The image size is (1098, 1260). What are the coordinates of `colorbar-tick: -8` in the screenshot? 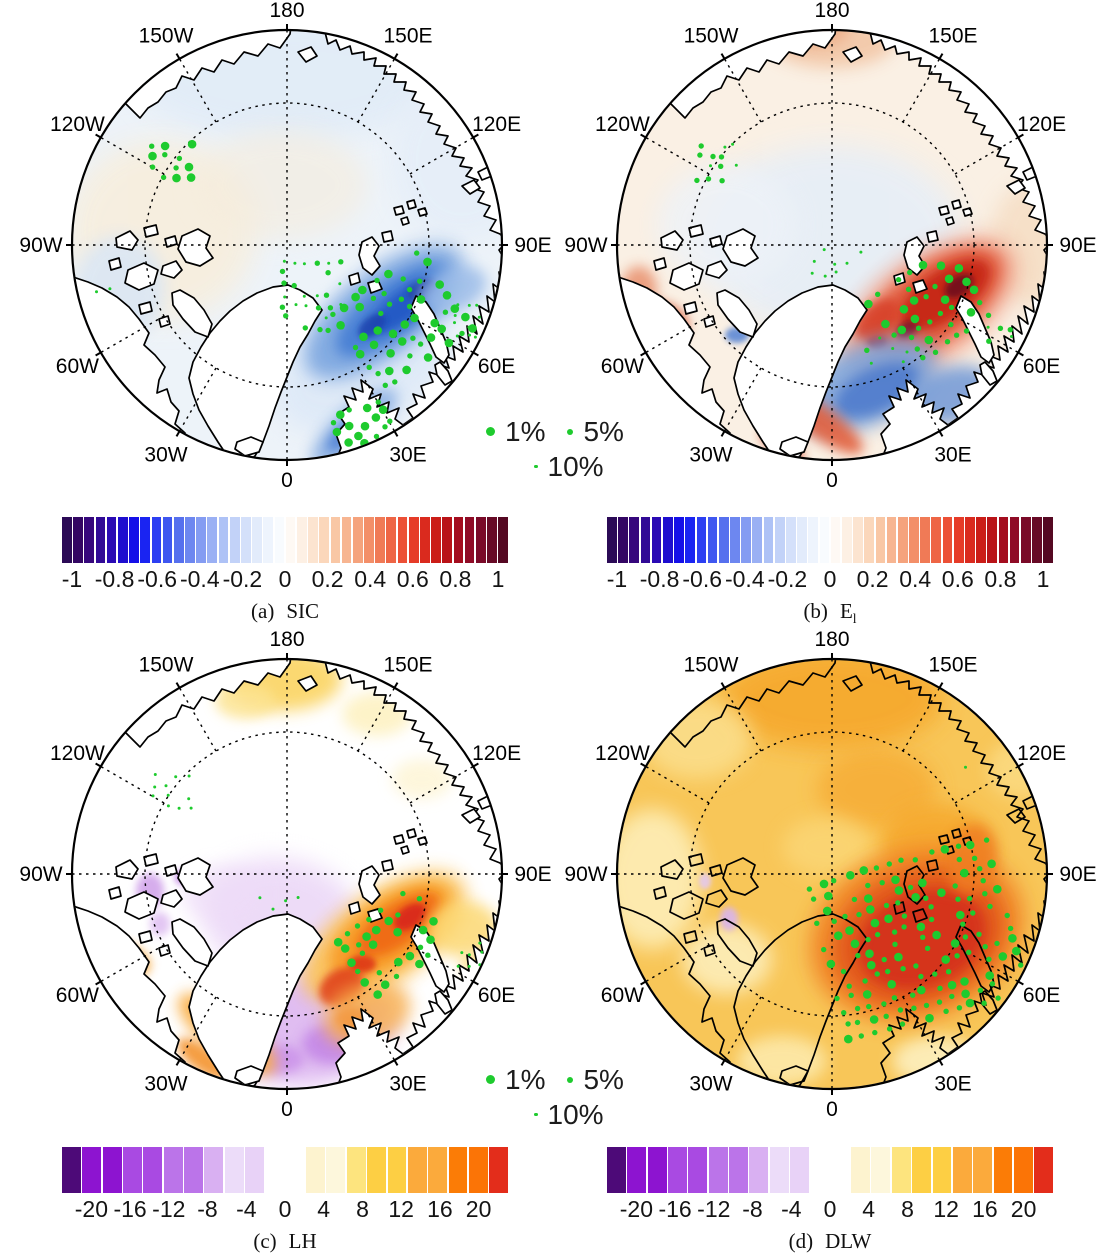 It's located at (752, 1209).